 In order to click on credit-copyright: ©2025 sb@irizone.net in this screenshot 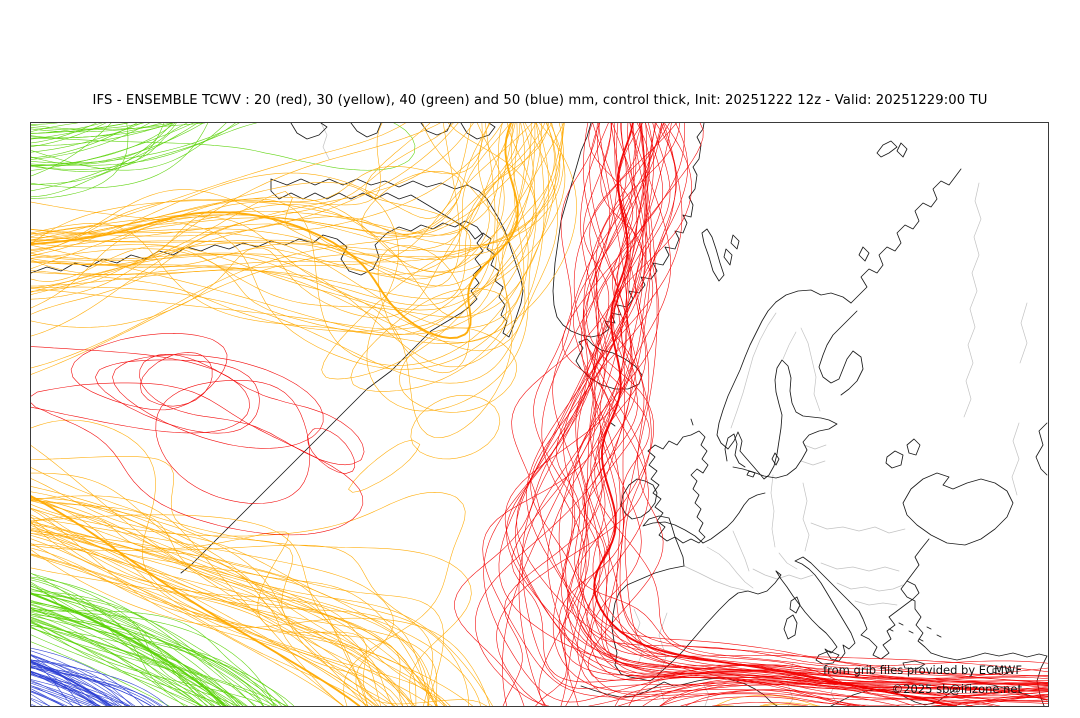, I will do `click(956, 689)`.